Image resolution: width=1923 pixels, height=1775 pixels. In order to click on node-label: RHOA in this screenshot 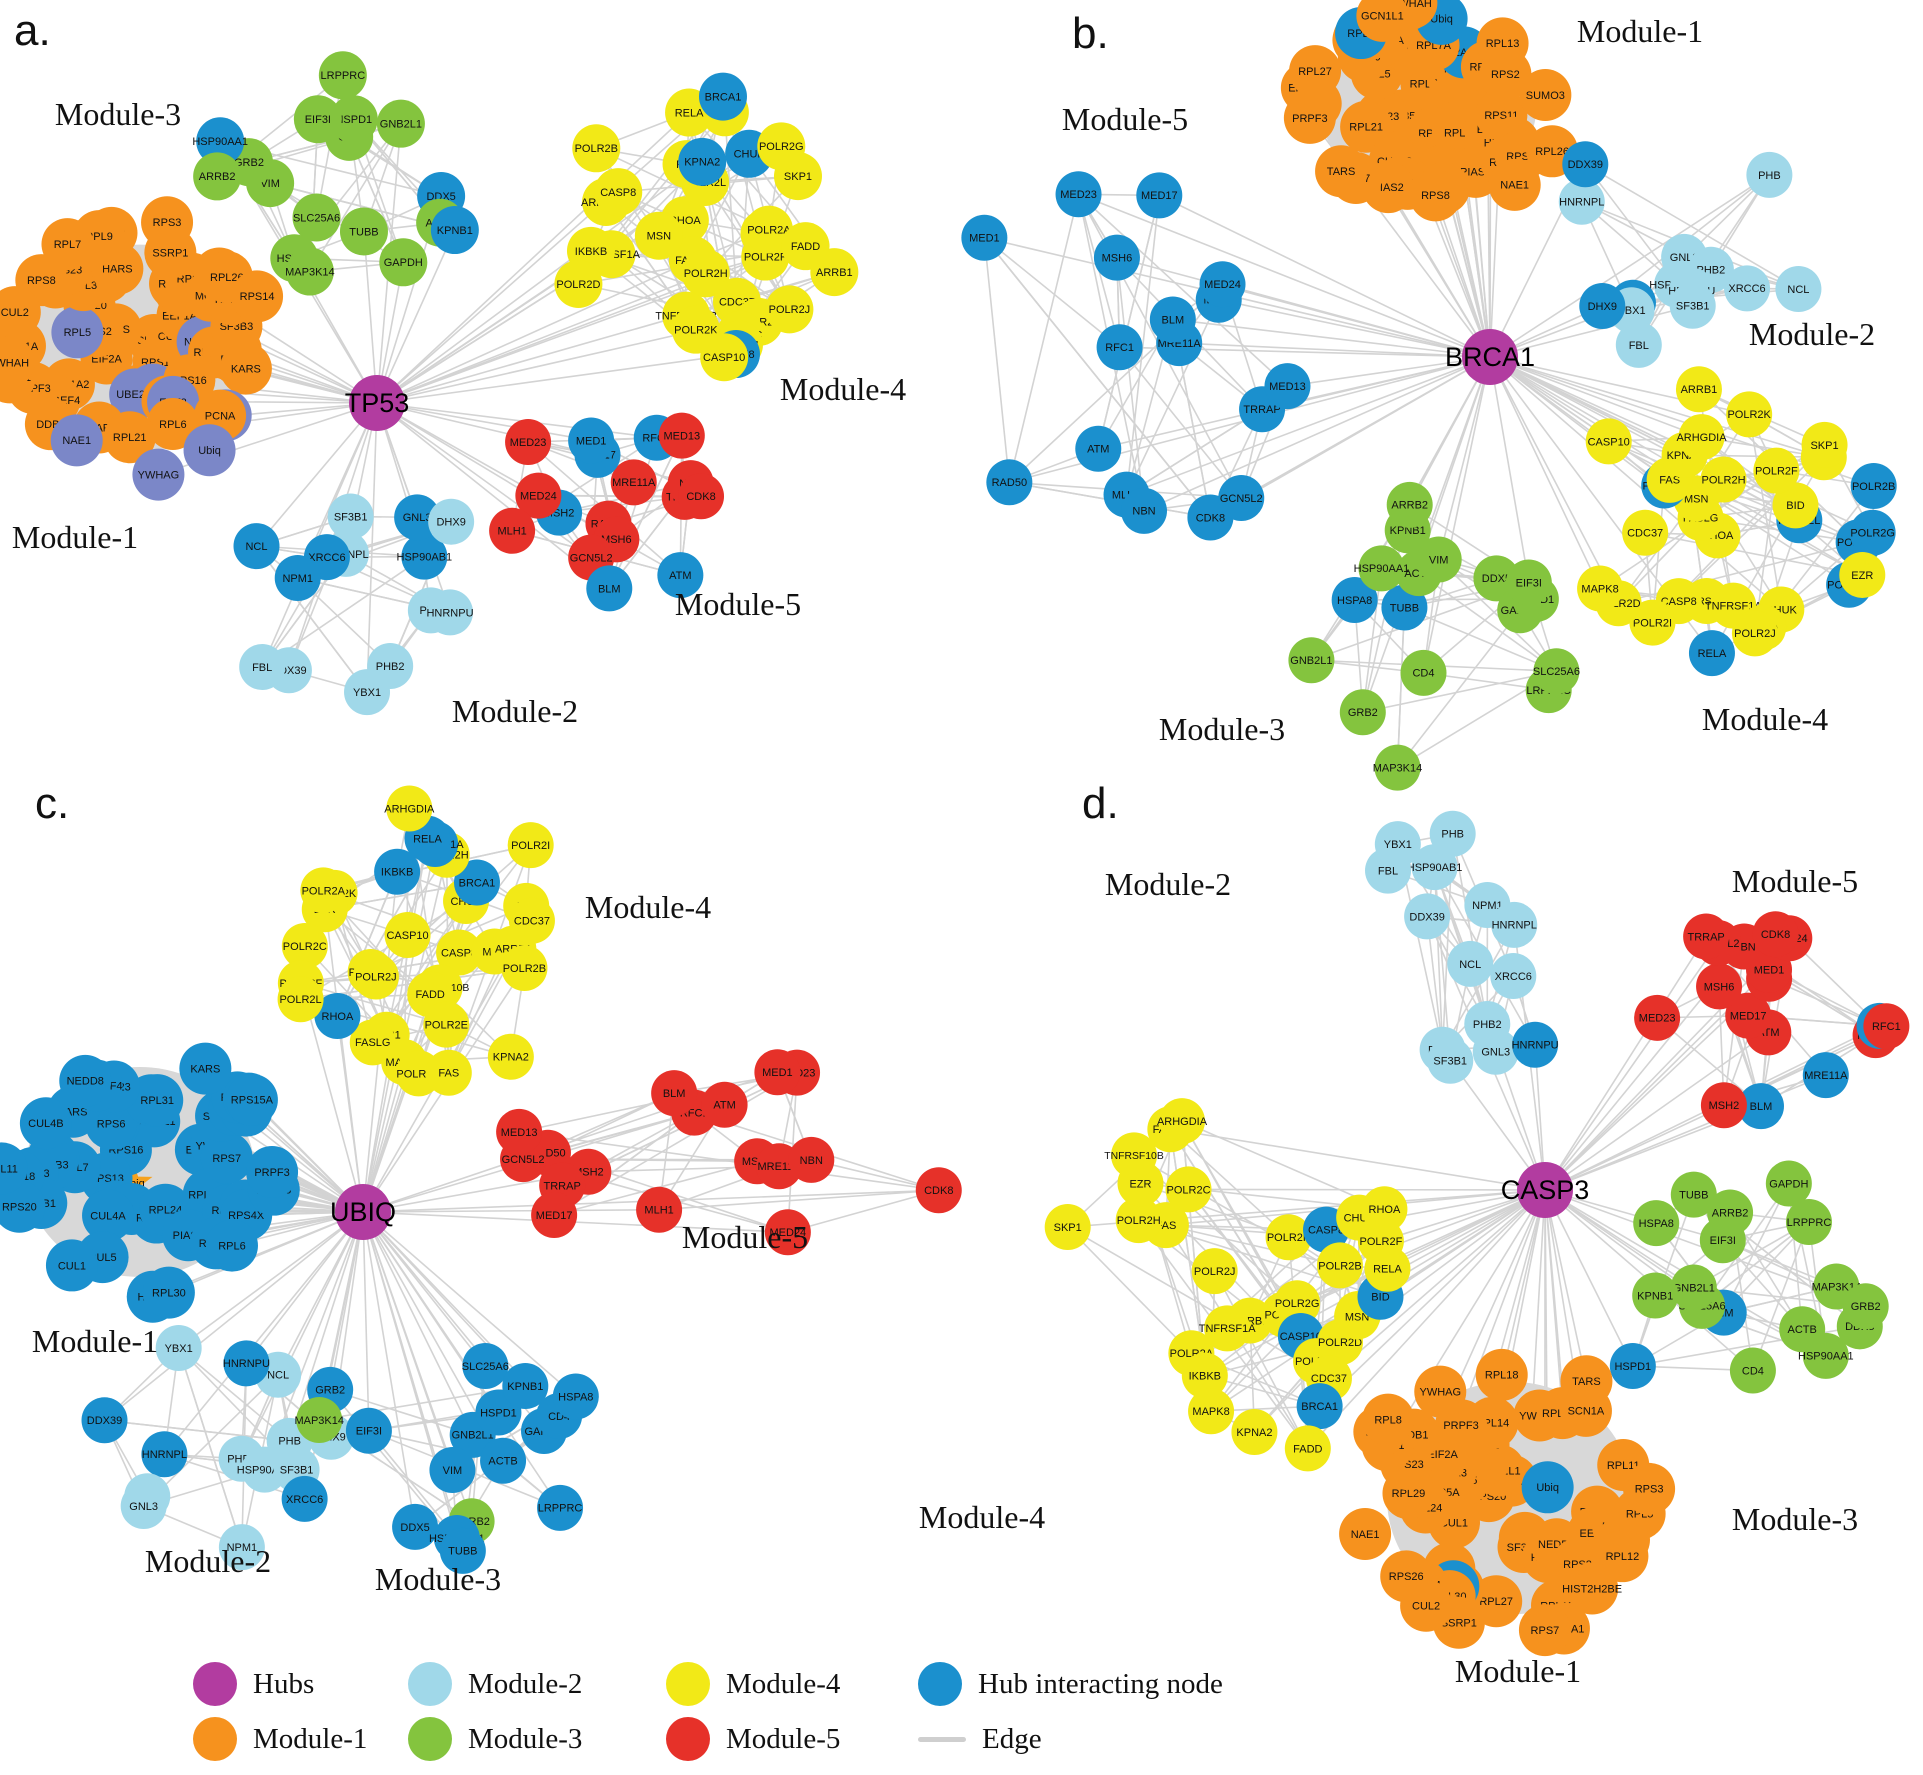, I will do `click(1385, 1210)`.